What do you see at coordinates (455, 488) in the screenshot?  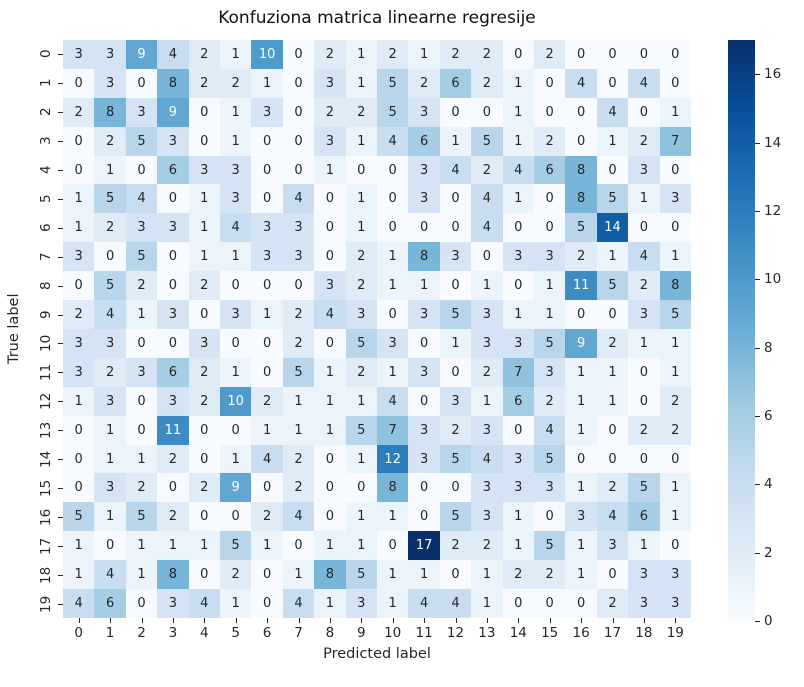 I see `heatmap-cell-r15c12: 0` at bounding box center [455, 488].